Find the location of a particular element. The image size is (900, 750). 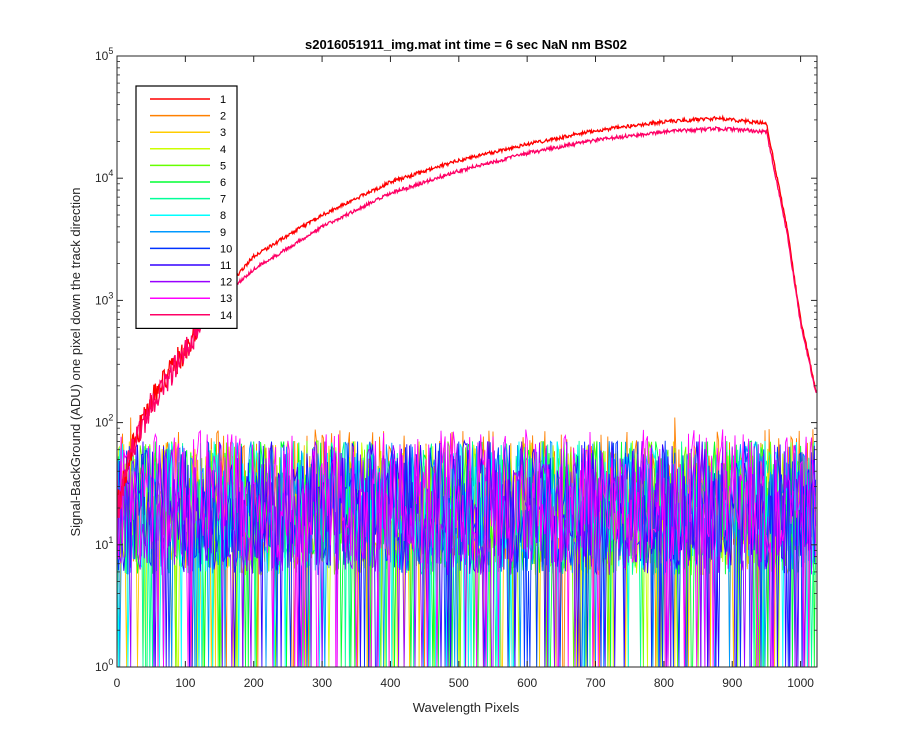

legend-label-12: 12 is located at coordinates (226, 283).